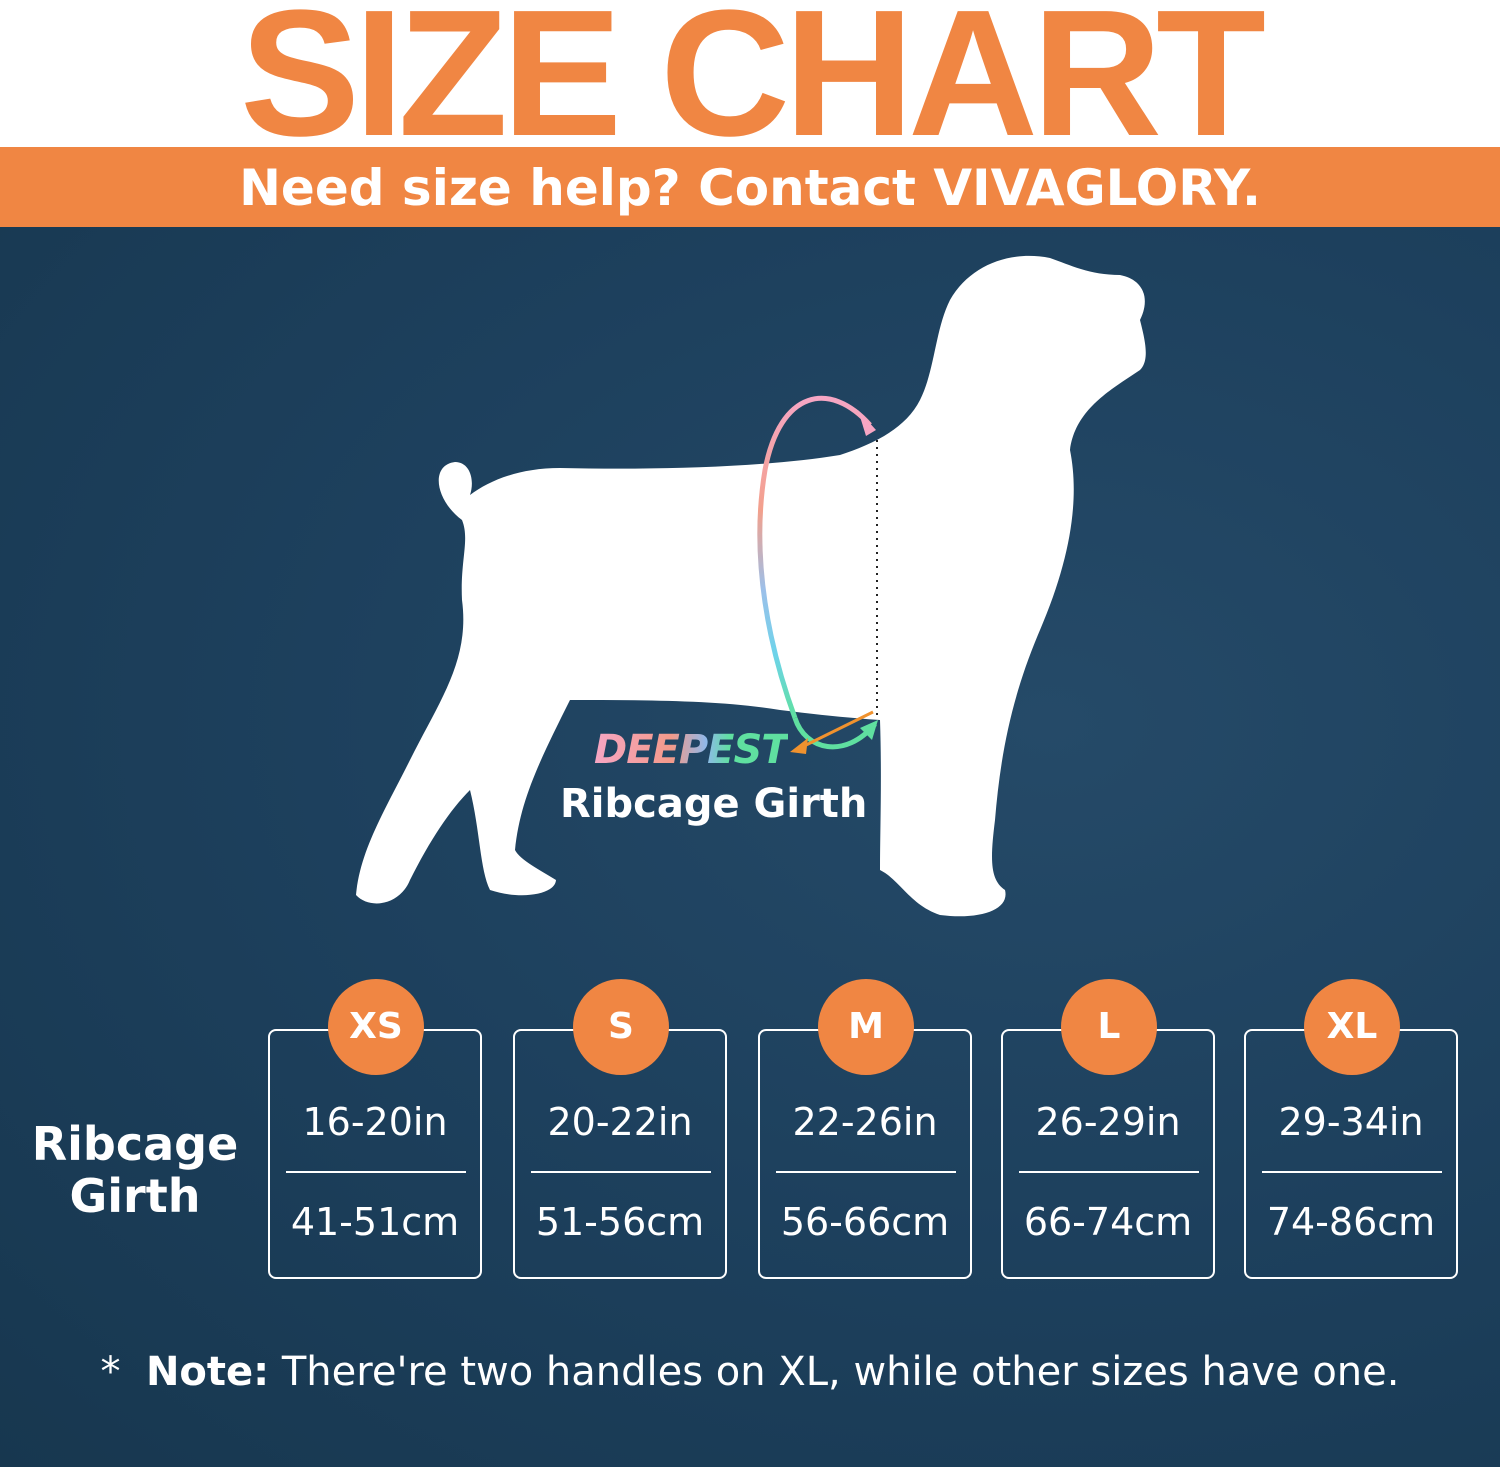 The height and width of the screenshot is (1467, 1500). Describe the element at coordinates (865, 1222) in the screenshot. I see `size-cm: 56-66cm` at that location.